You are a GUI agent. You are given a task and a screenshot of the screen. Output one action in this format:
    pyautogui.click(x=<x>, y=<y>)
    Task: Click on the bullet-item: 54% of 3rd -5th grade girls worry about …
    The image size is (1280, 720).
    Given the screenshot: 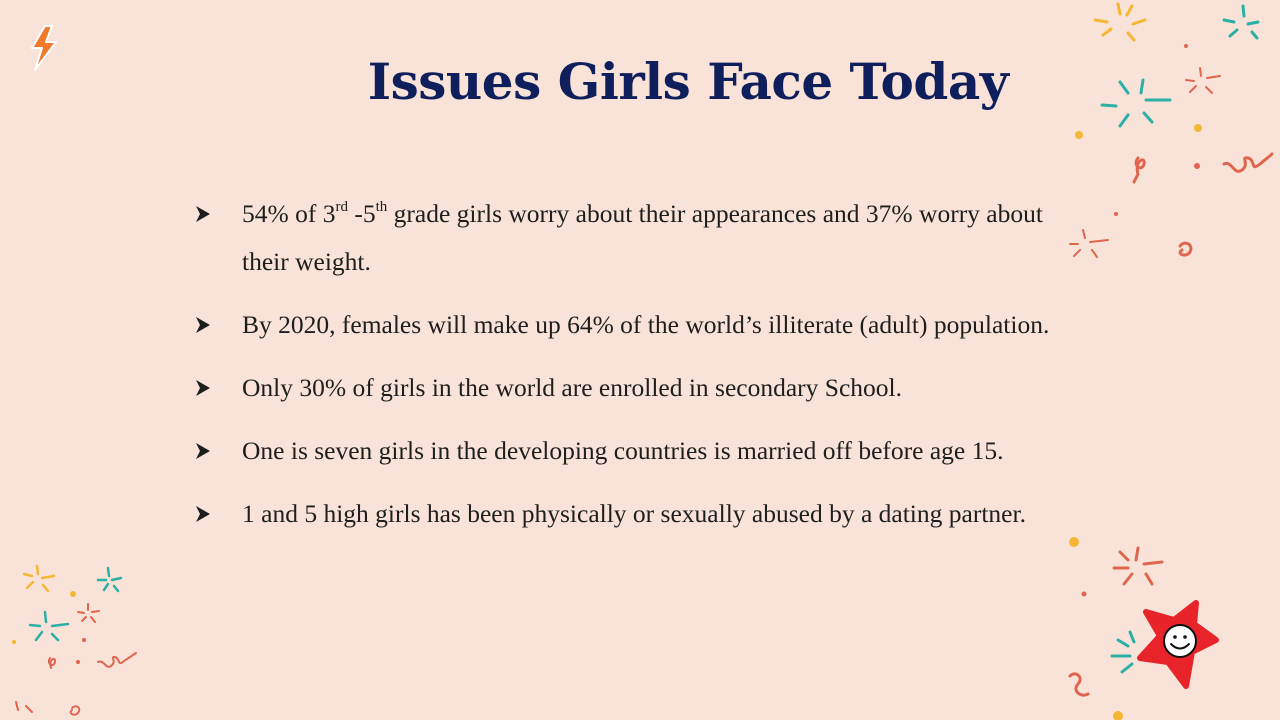 What is the action you would take?
    pyautogui.click(x=644, y=238)
    